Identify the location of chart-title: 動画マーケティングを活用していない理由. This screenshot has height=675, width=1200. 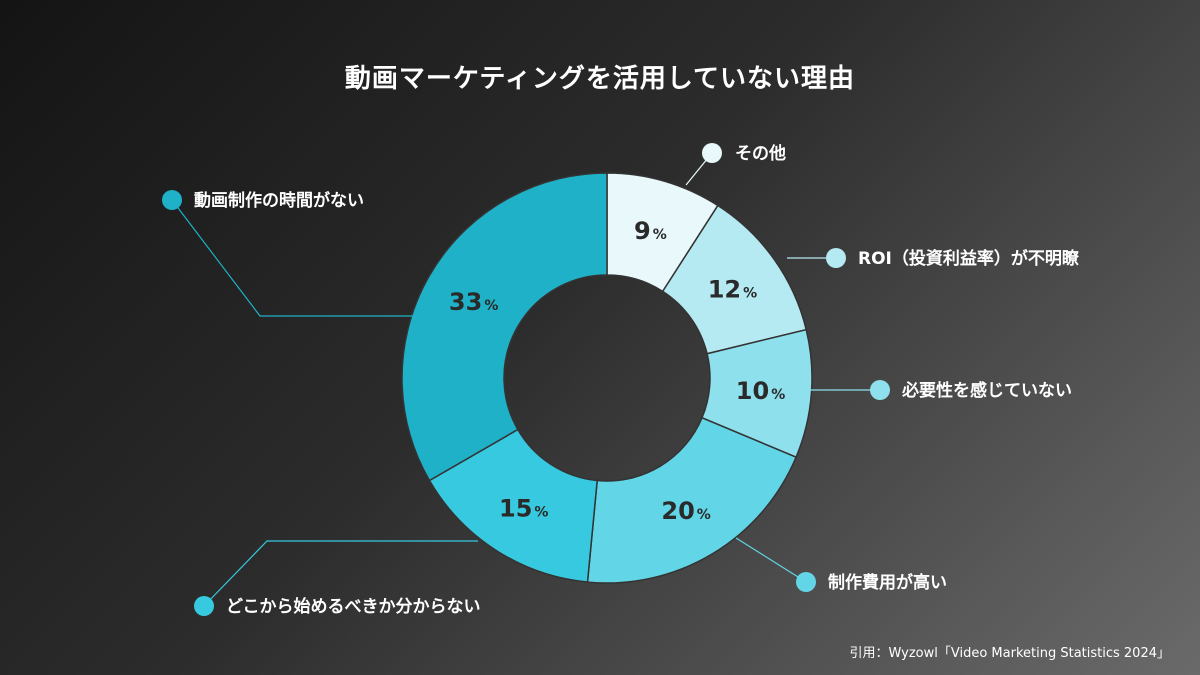
(600, 79).